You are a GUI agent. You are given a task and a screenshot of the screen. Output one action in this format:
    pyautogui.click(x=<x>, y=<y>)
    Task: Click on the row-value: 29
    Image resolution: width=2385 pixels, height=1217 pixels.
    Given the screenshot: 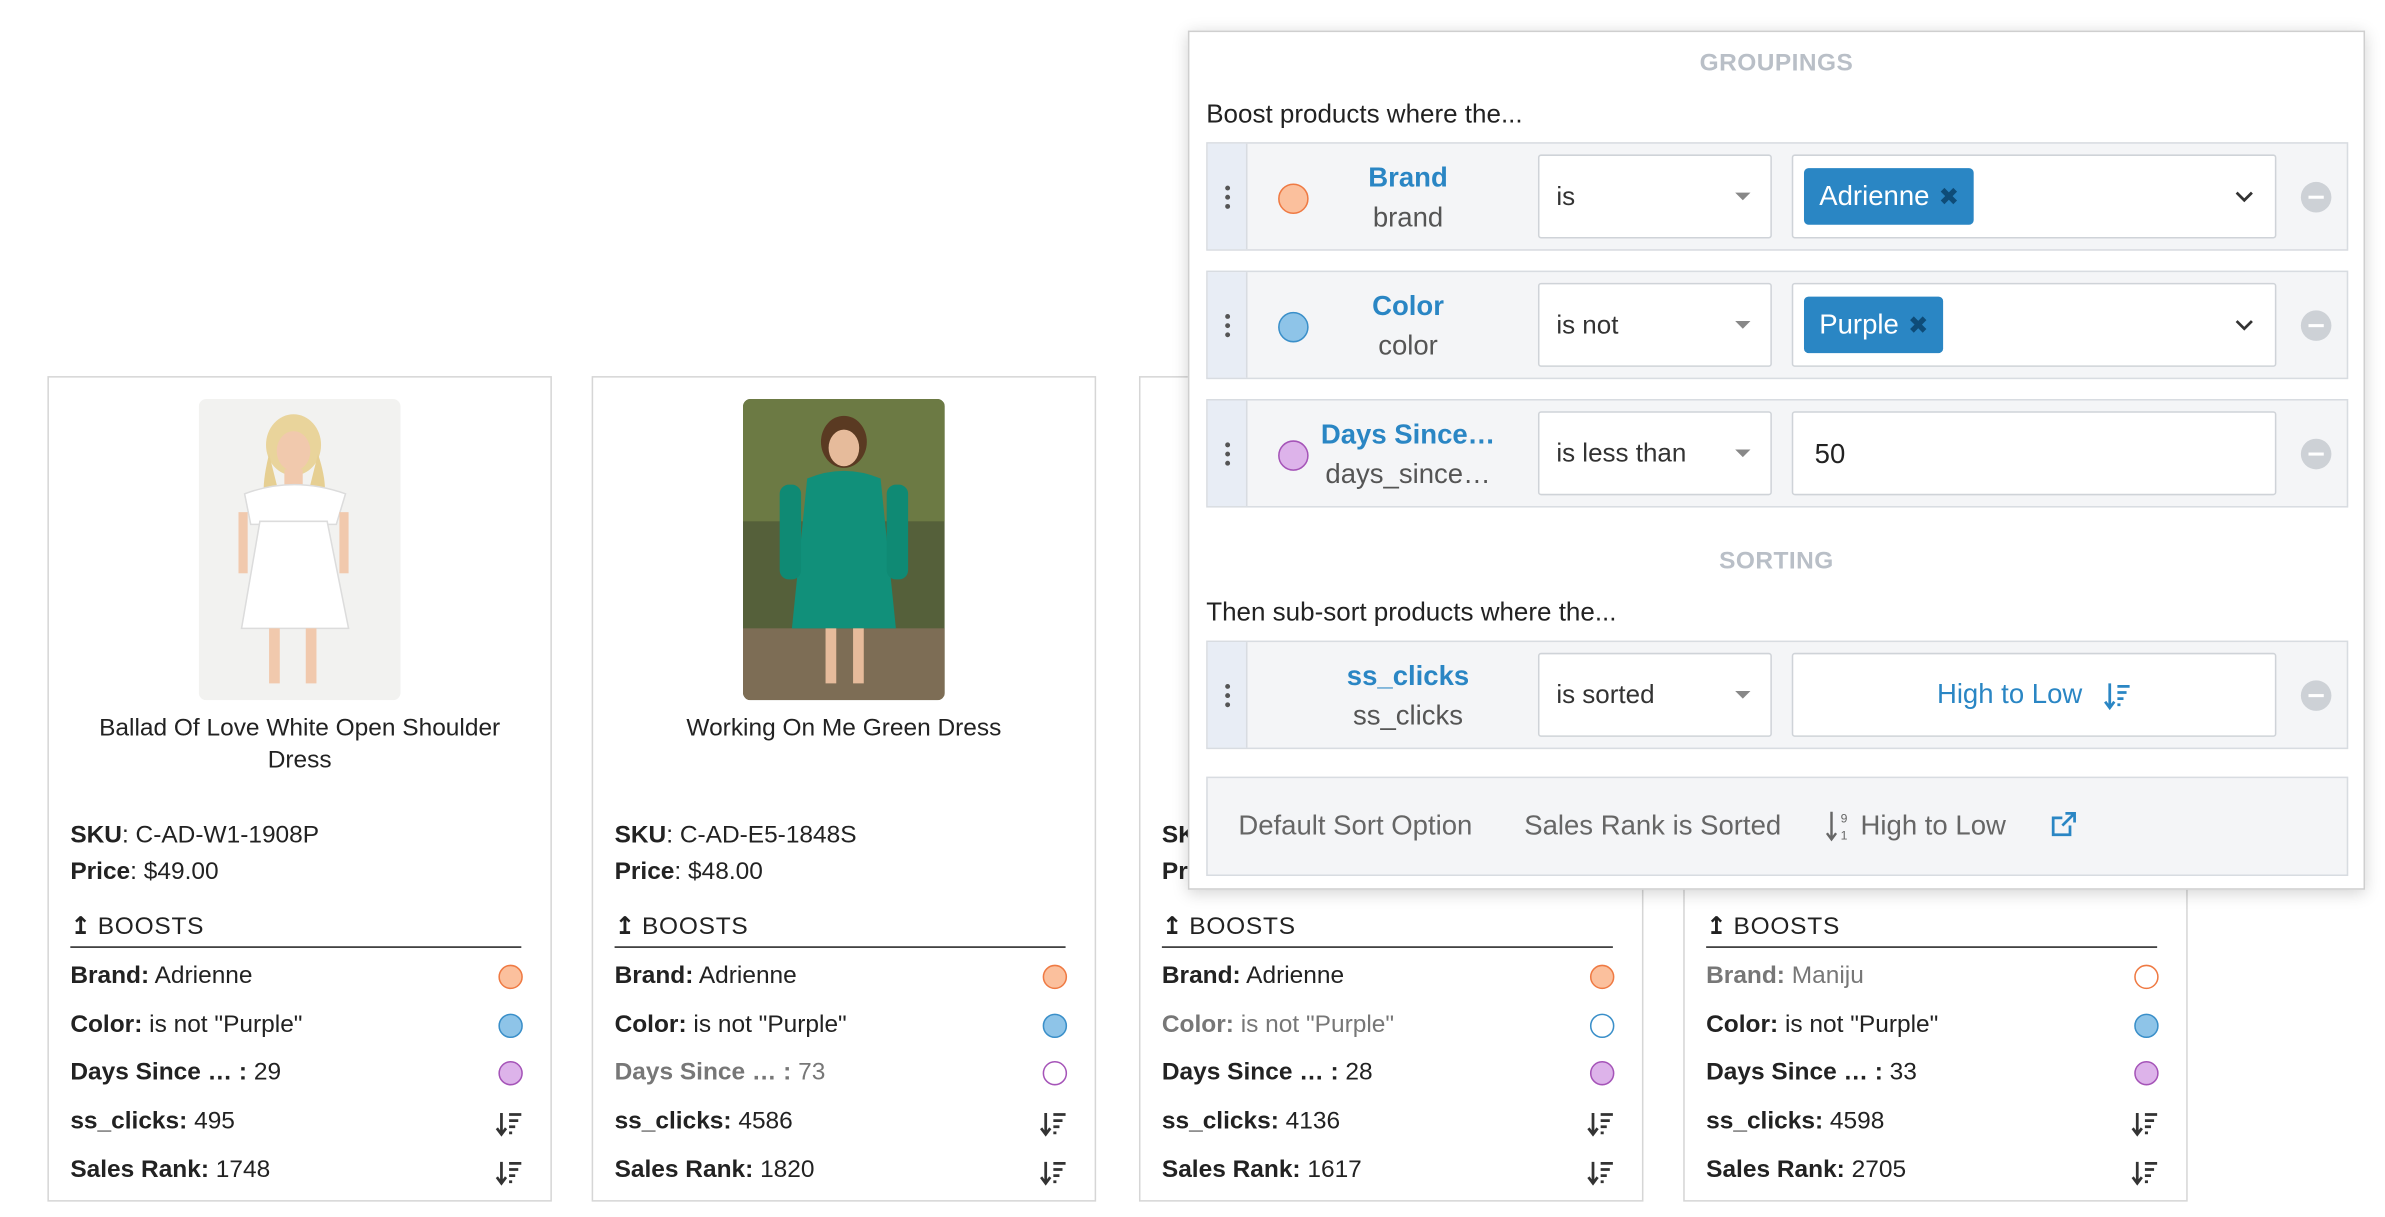 What is the action you would take?
    pyautogui.click(x=264, y=1072)
    